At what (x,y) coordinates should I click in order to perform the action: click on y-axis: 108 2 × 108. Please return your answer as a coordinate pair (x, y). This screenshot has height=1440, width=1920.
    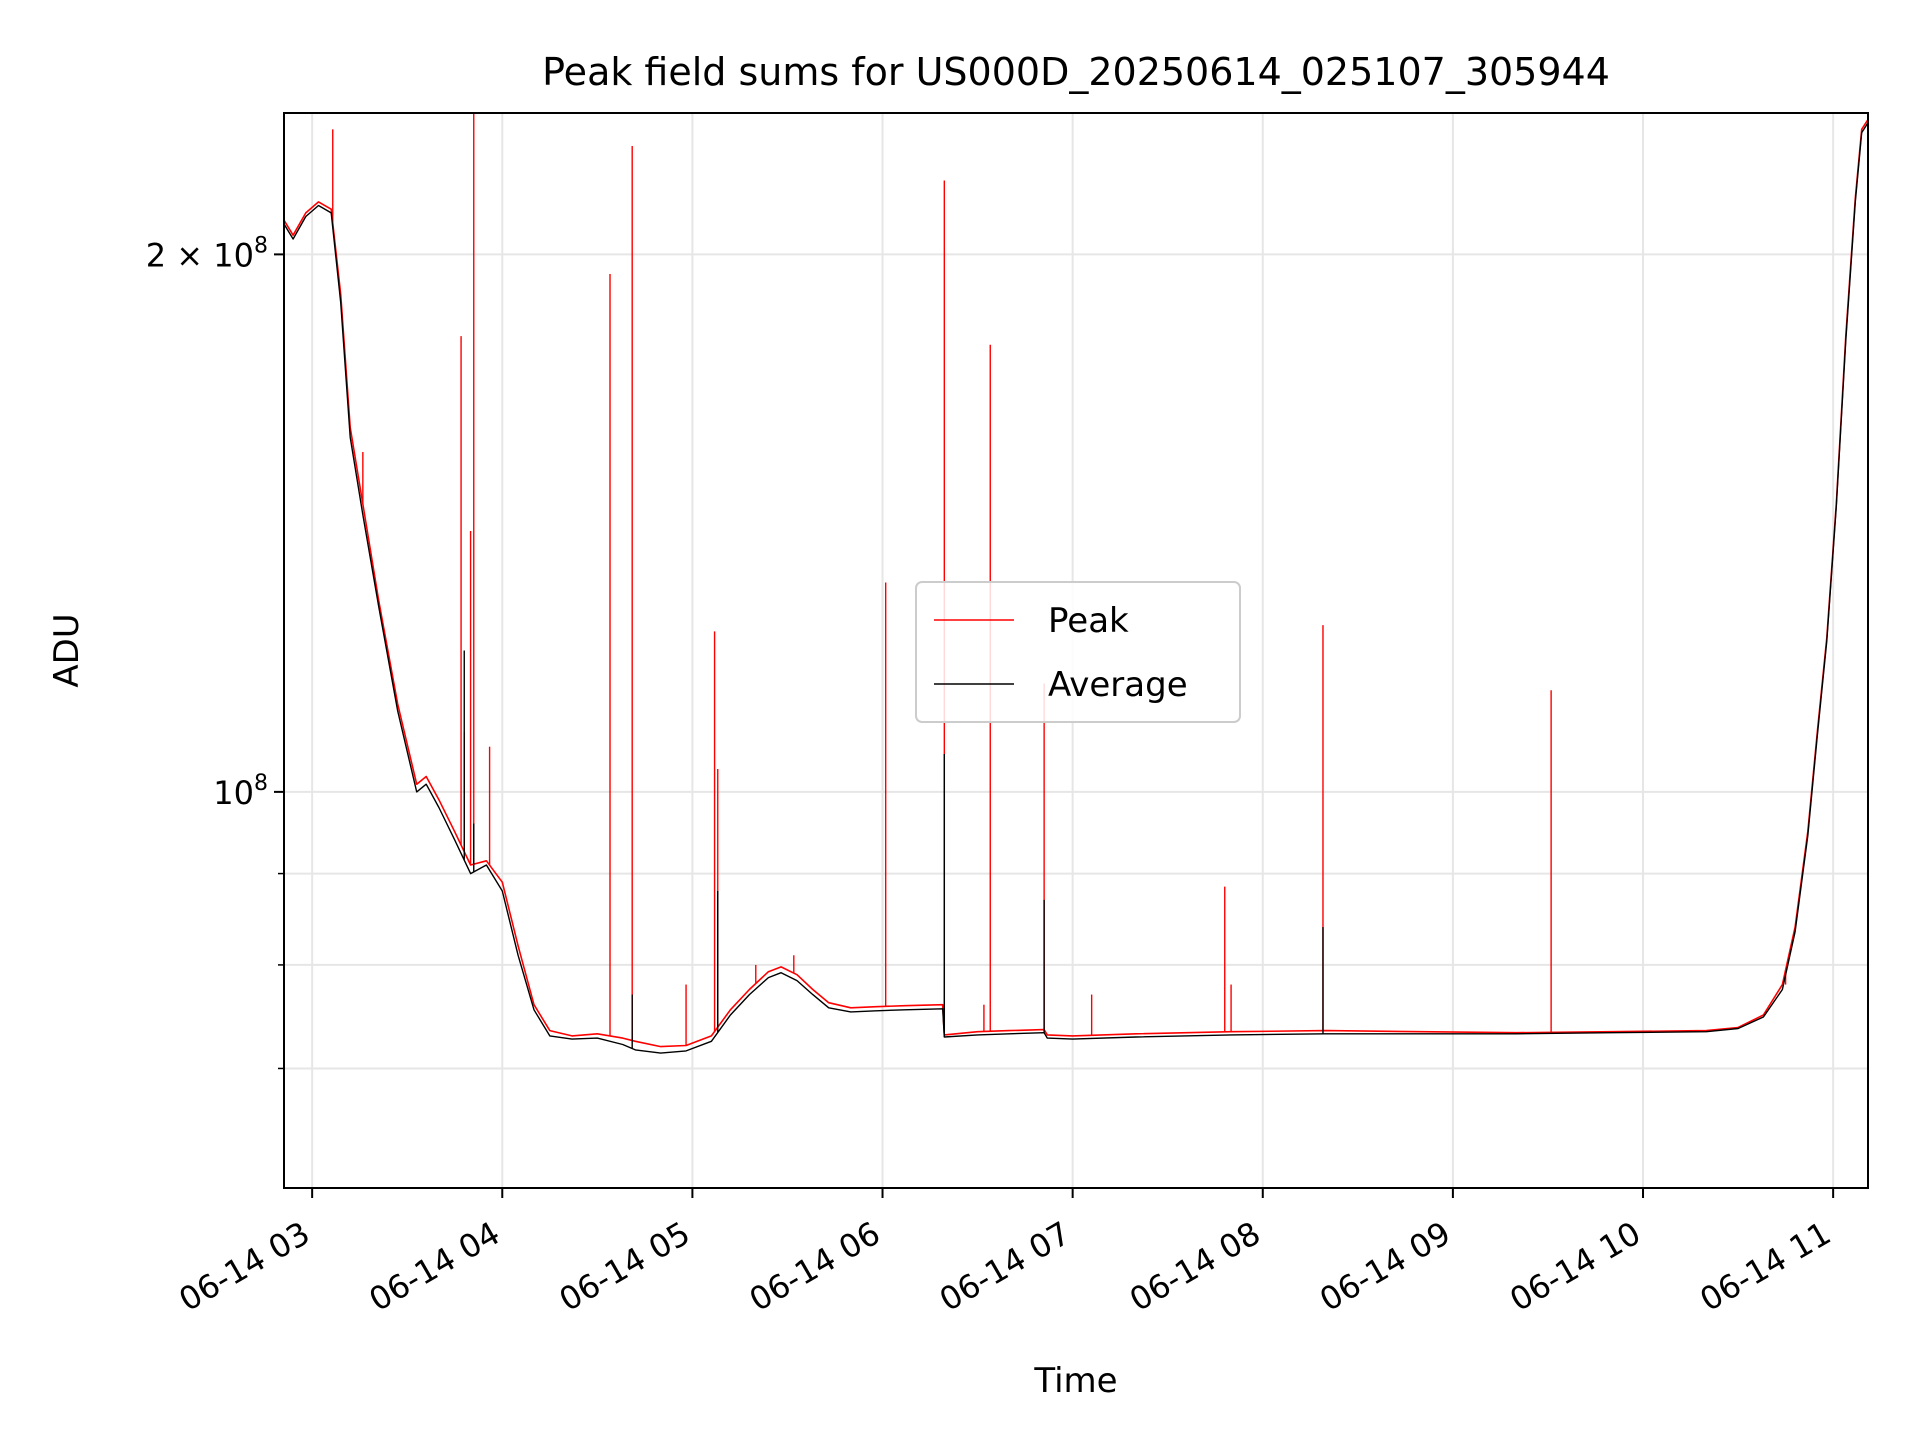
    Looking at the image, I should click on (215, 651).